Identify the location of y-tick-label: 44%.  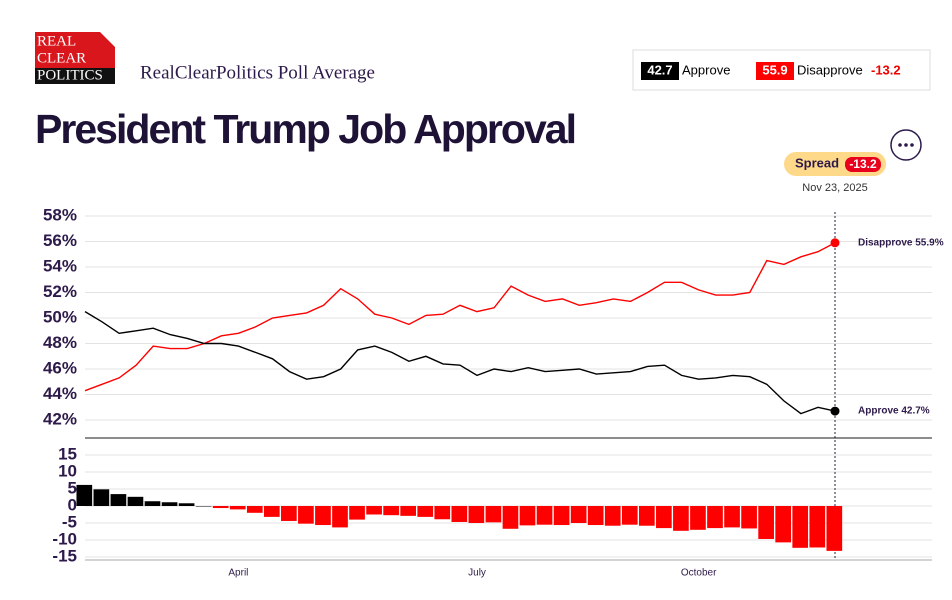
(60, 393).